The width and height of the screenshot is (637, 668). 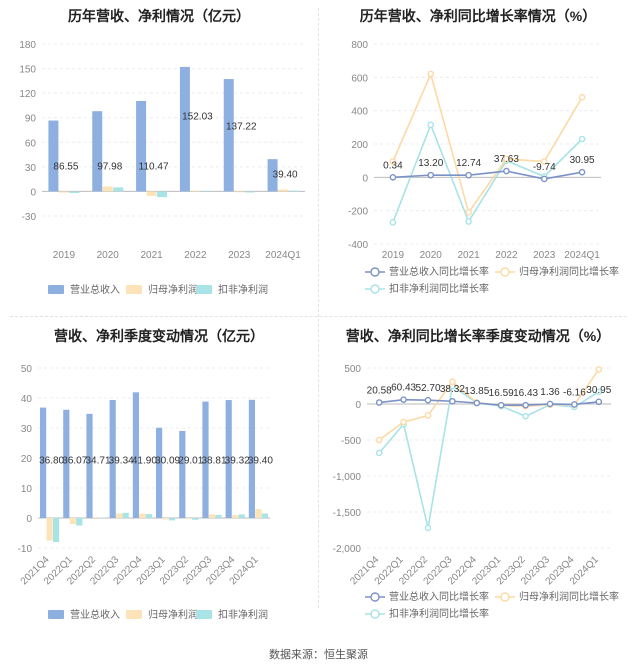 What do you see at coordinates (358, 405) in the screenshot?
I see `y-tick-label: 0` at bounding box center [358, 405].